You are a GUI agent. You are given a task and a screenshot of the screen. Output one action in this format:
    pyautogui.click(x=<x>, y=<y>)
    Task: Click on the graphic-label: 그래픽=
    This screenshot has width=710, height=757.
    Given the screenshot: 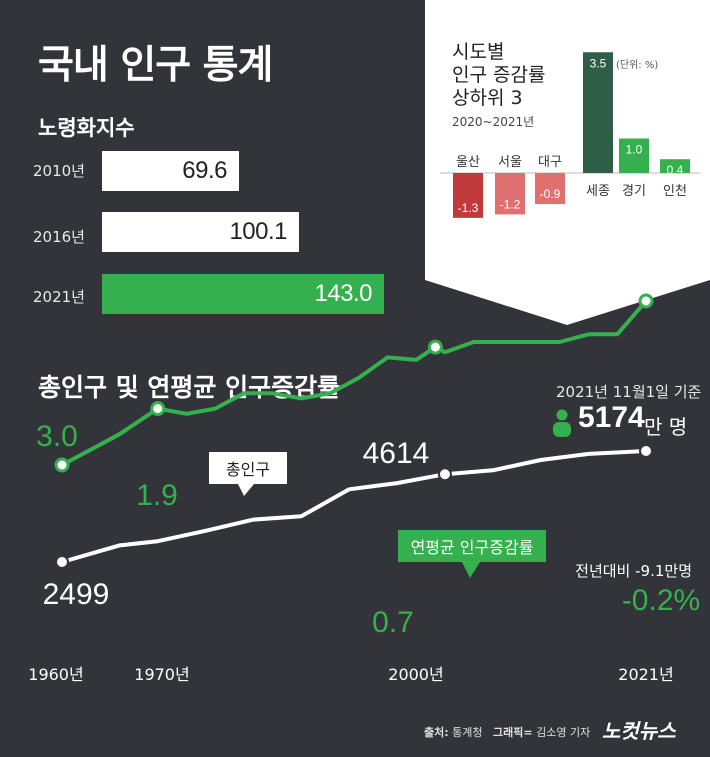 What is the action you would take?
    pyautogui.click(x=513, y=732)
    